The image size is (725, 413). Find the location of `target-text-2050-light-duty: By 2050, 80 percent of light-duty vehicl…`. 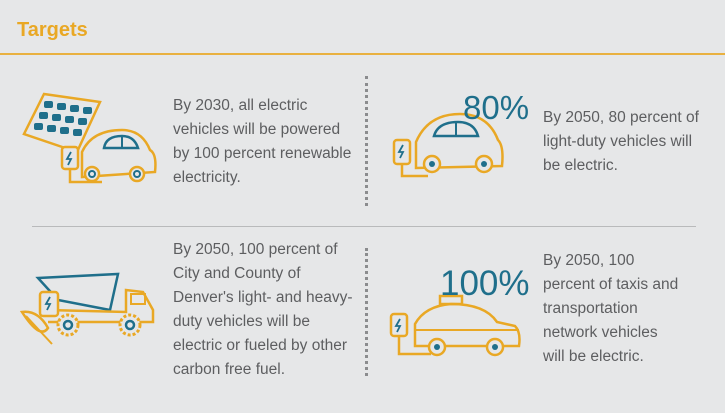

target-text-2050-light-duty: By 2050, 80 percent of light-duty vehicl… is located at coordinates (621, 141).